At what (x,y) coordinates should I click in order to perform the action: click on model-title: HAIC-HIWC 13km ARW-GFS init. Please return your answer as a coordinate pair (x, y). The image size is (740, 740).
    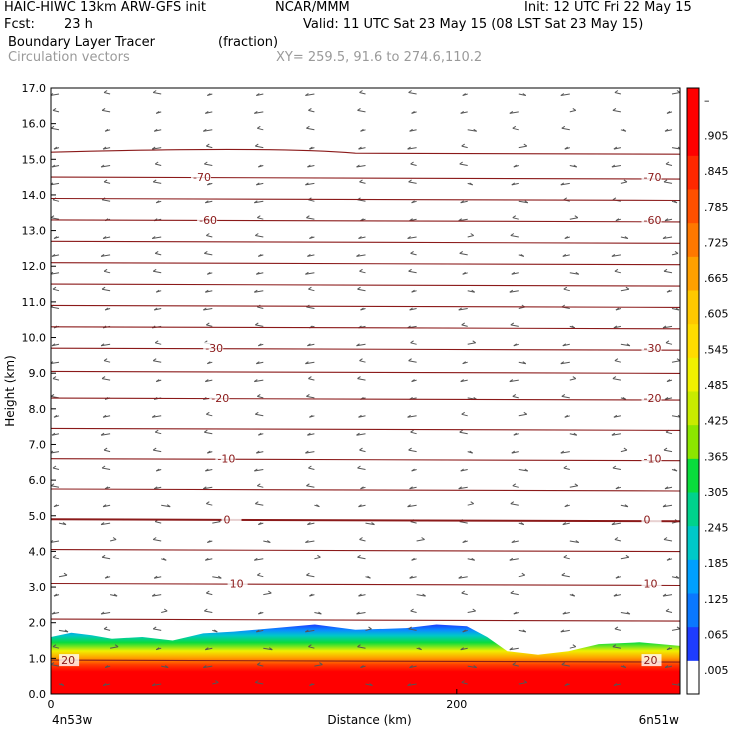
    Looking at the image, I should click on (105, 7).